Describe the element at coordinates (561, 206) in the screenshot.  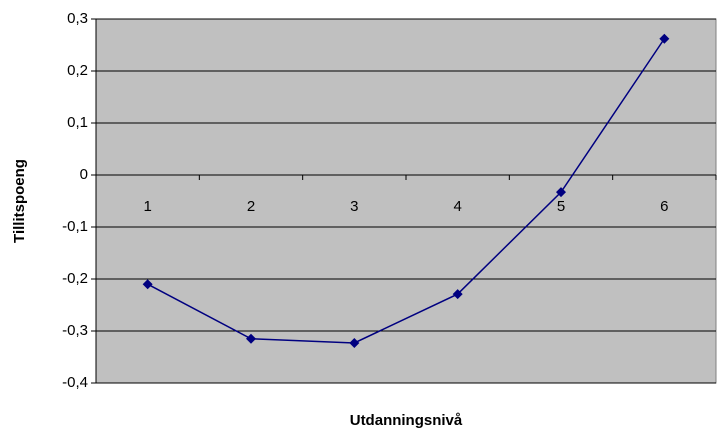
I see `x-tick-label: 5` at that location.